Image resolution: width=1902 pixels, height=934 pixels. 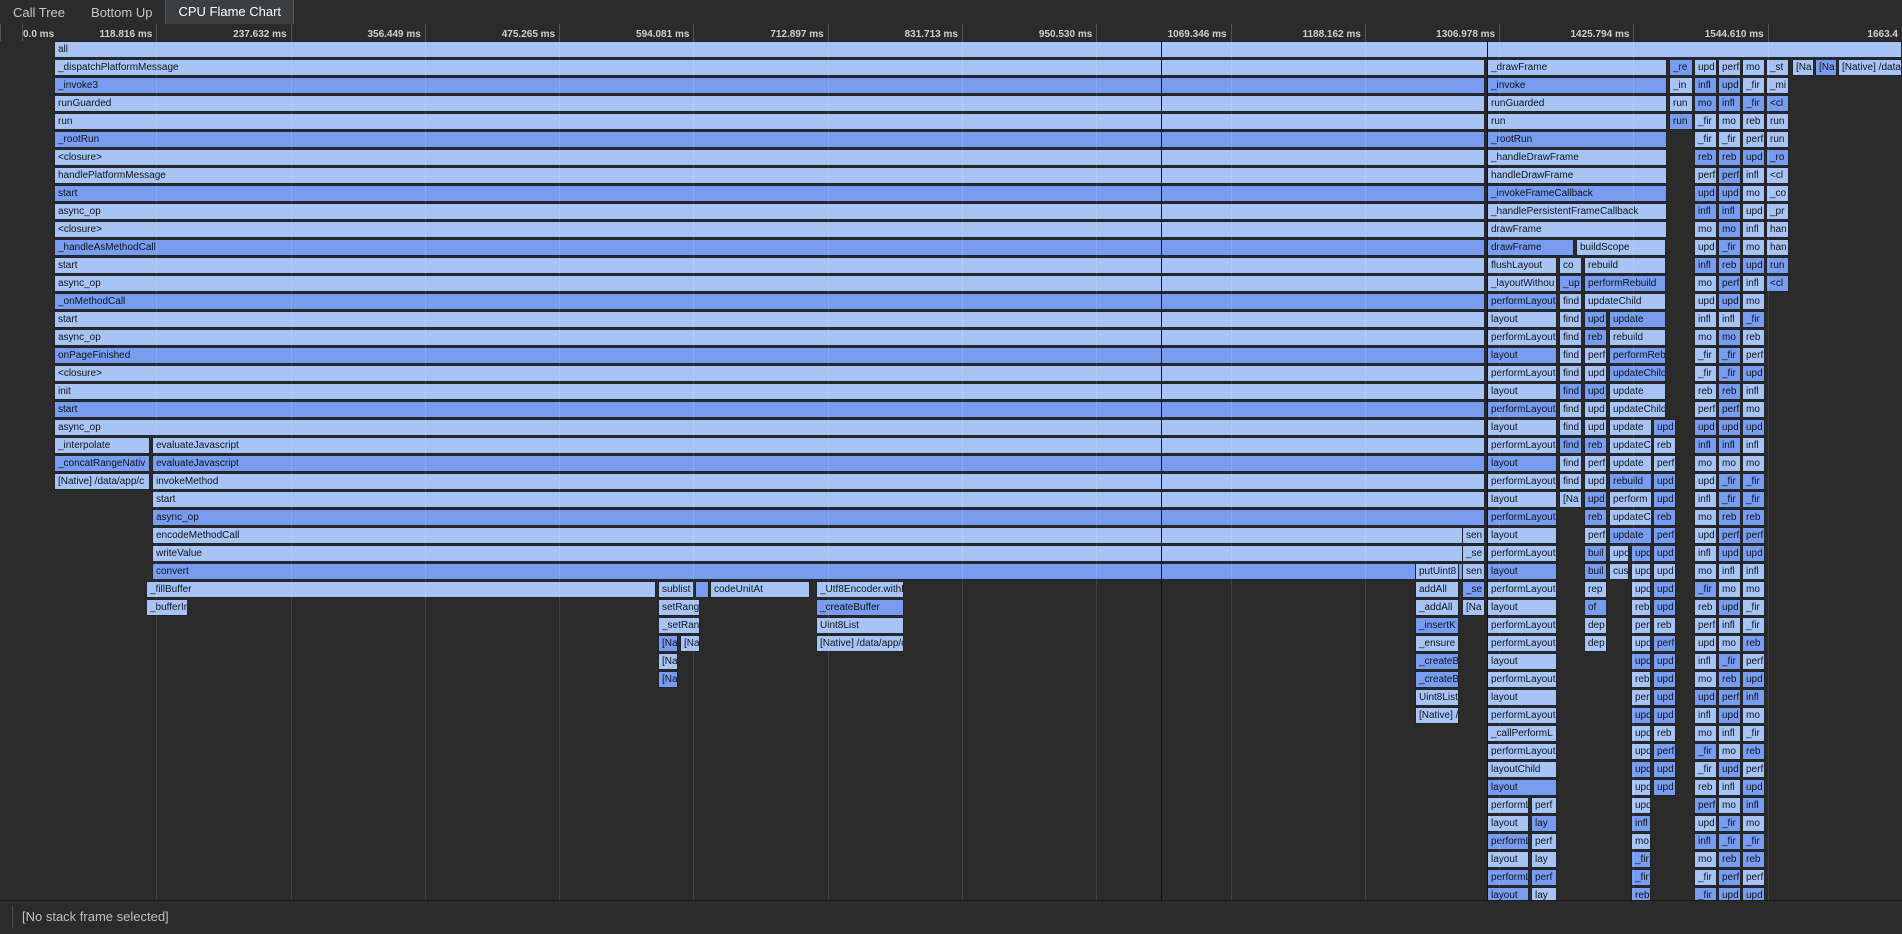 I want to click on stack-frame: _drawFrame, so click(x=1577, y=67).